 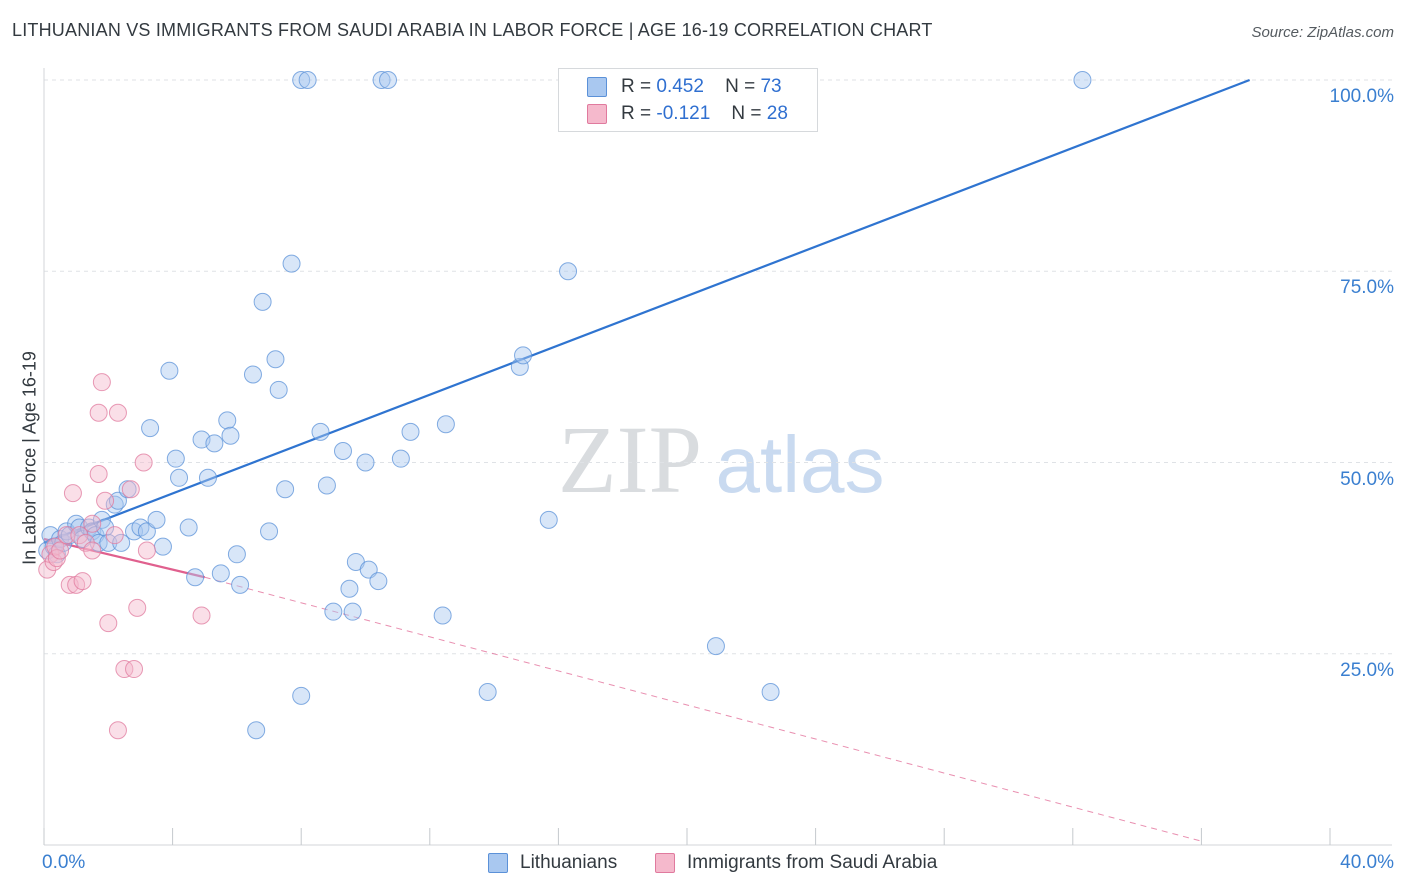 I want to click on legend-item-lithuanians: Lithuanians, so click(x=552, y=863).